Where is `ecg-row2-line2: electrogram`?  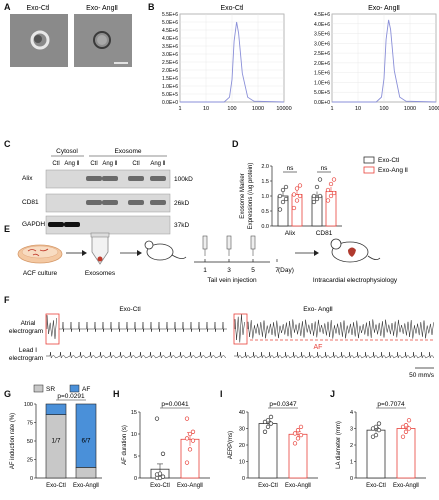 ecg-row2-line2: electrogram is located at coordinates (26, 358).